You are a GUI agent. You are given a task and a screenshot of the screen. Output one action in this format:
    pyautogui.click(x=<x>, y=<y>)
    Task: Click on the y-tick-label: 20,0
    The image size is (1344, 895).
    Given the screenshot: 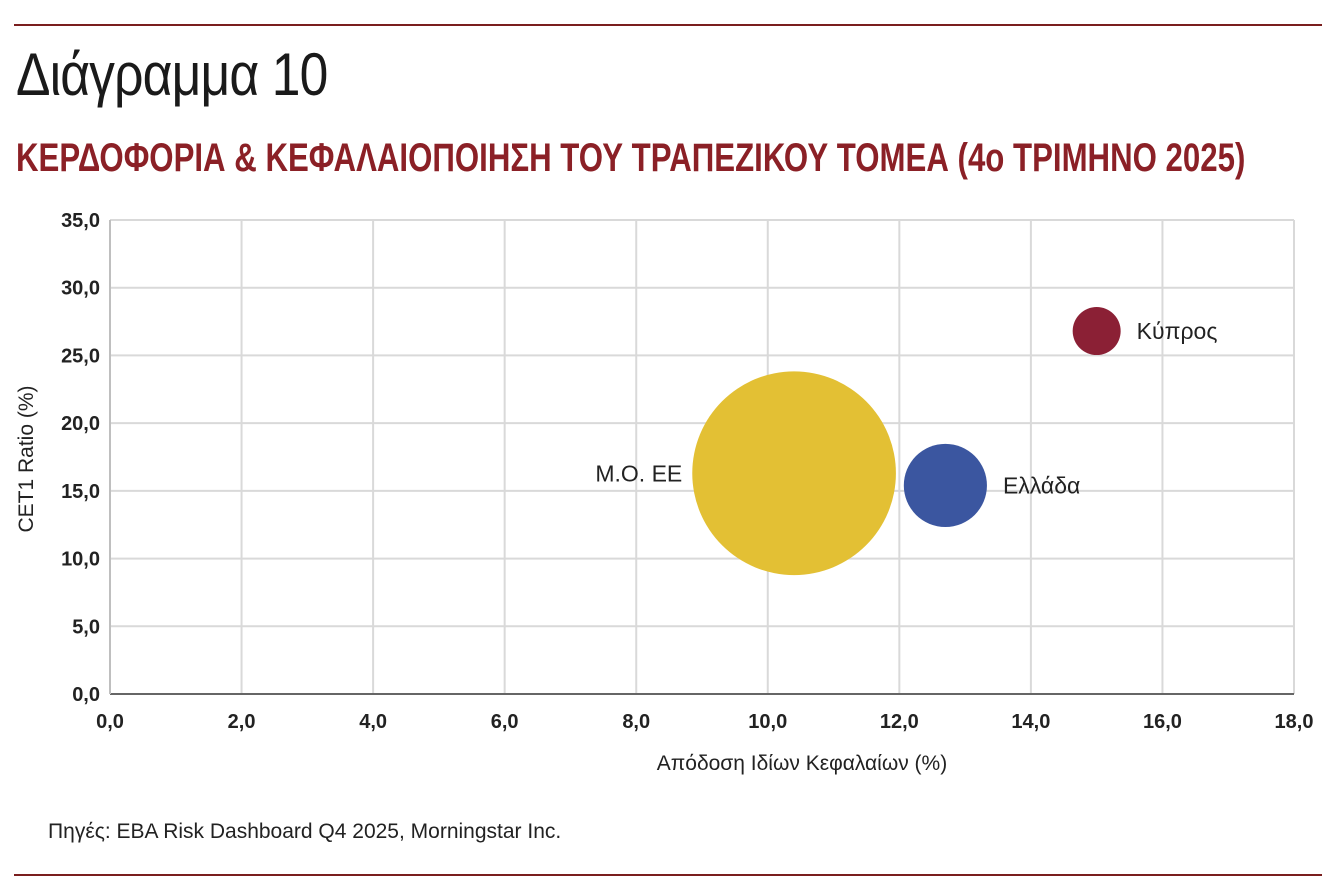 What is the action you would take?
    pyautogui.click(x=80, y=424)
    